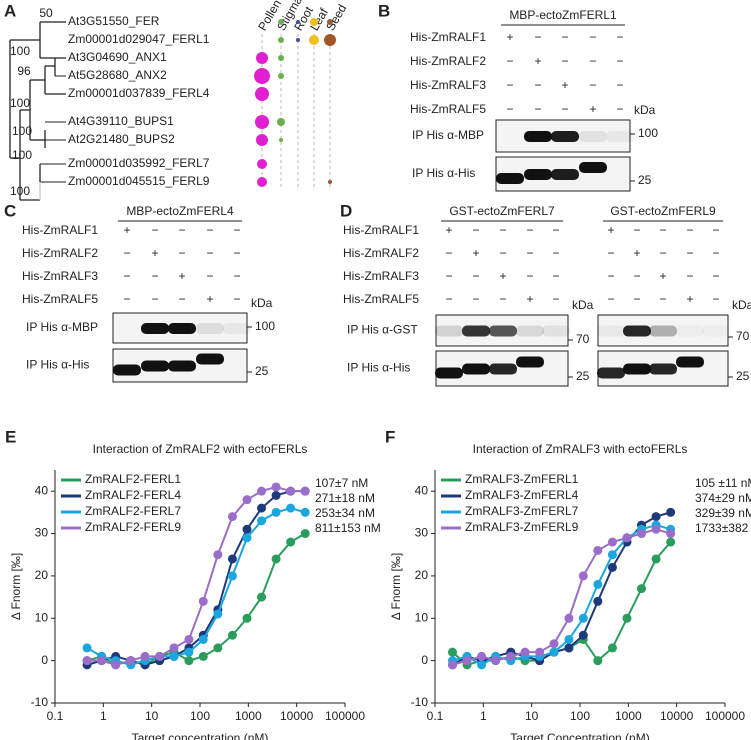 This screenshot has height=740, width=751. Describe the element at coordinates (396, 586) in the screenshot. I see `y-axis-label: Δ Fnorm [‰]` at that location.